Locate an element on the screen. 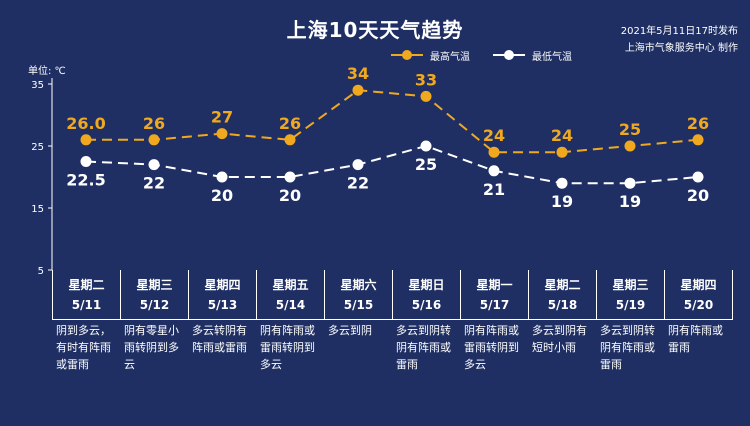 Image resolution: width=750 pixels, height=426 pixels. data-label-high: 33 is located at coordinates (426, 79).